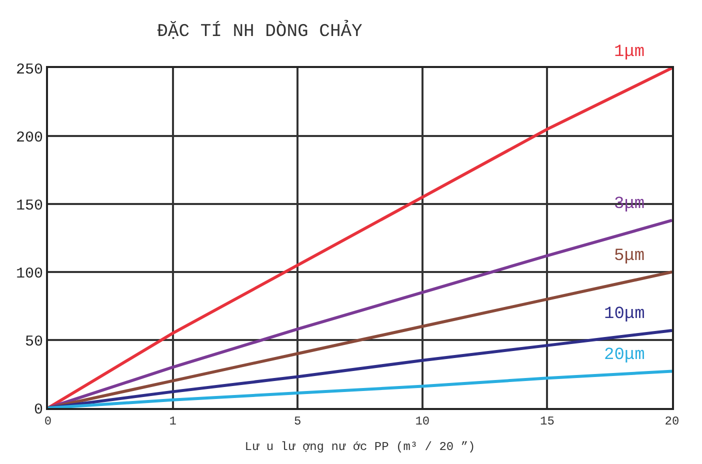 Image resolution: width=702 pixels, height=464 pixels. Describe the element at coordinates (29, 205) in the screenshot. I see `y-tick-label: 150` at that location.